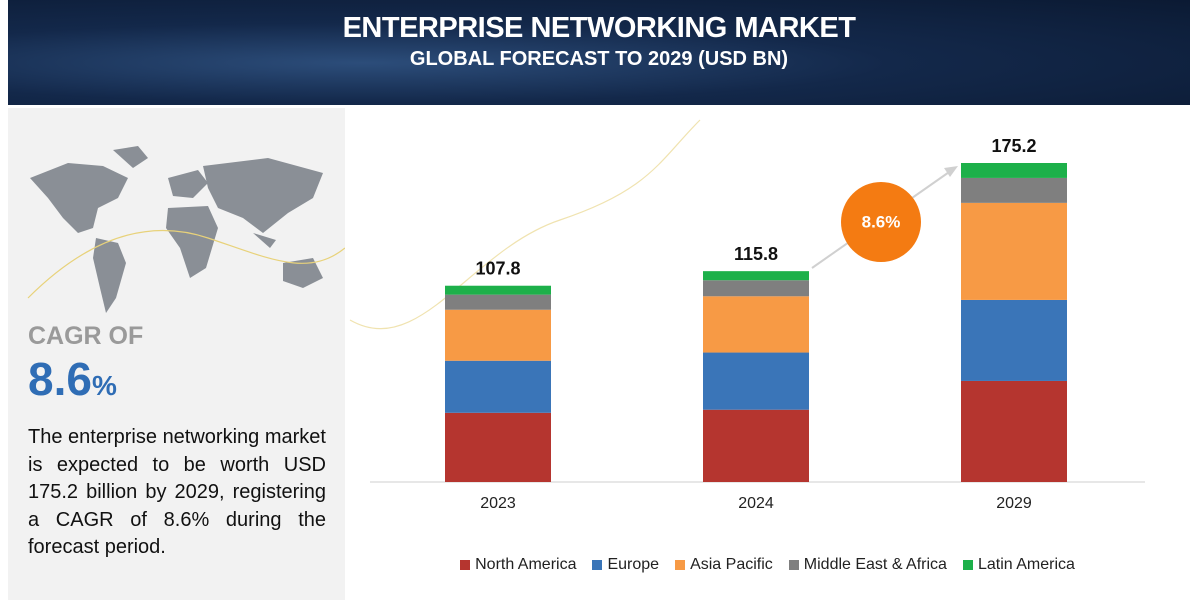 The image size is (1200, 600). I want to click on x-tick-label: 2024, so click(756, 503).